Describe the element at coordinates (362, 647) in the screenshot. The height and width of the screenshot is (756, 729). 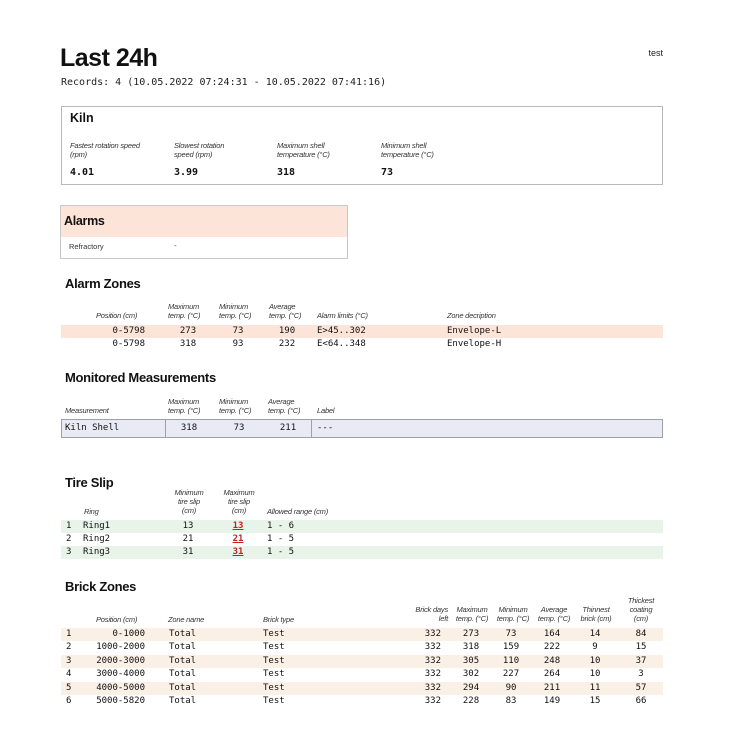
I see `table-row: 2 1000-2000 Total Test 332 318 159 222 9 15` at that location.